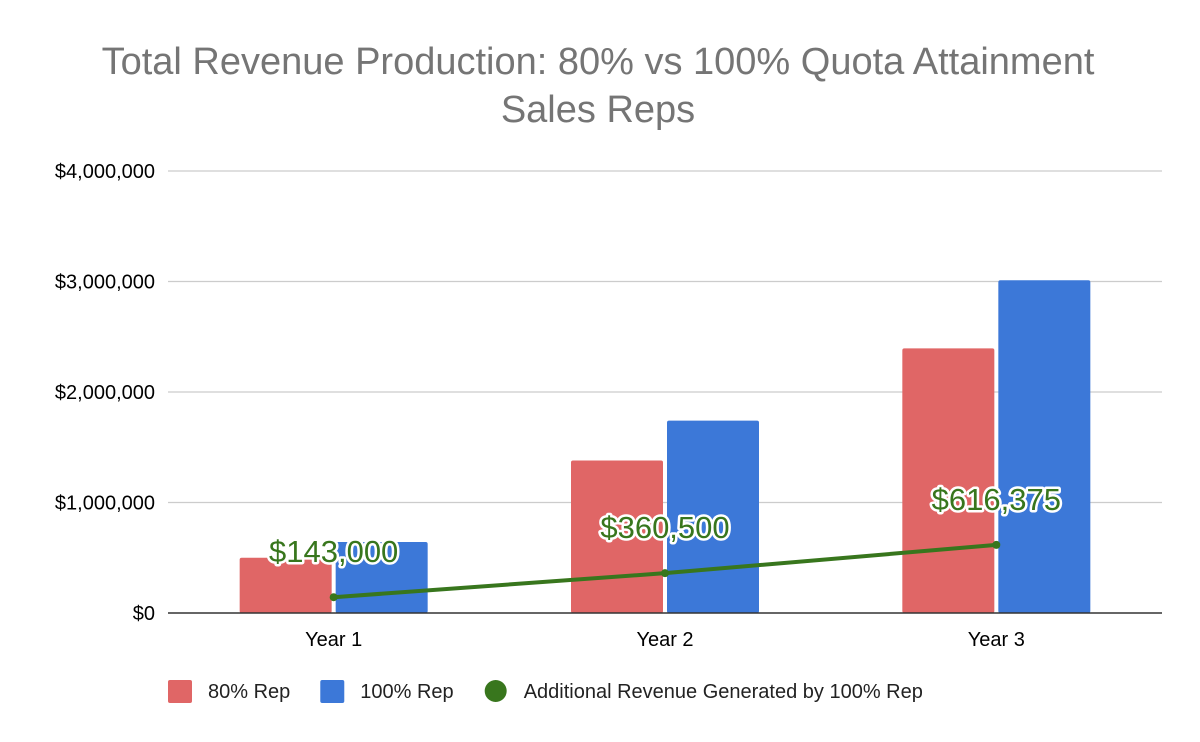 This screenshot has width=1200, height=742. I want to click on y-tick-label: $2,000,000, so click(105, 393).